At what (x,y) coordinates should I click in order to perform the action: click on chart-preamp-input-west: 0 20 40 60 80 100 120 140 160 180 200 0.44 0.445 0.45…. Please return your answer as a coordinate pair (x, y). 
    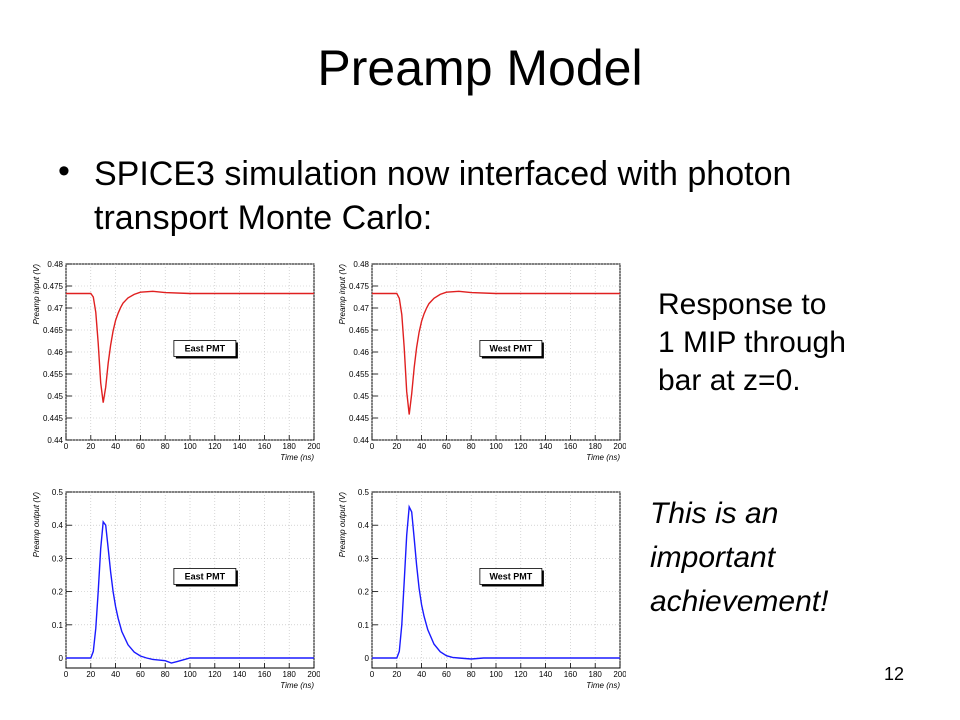
    Looking at the image, I should click on (481, 361).